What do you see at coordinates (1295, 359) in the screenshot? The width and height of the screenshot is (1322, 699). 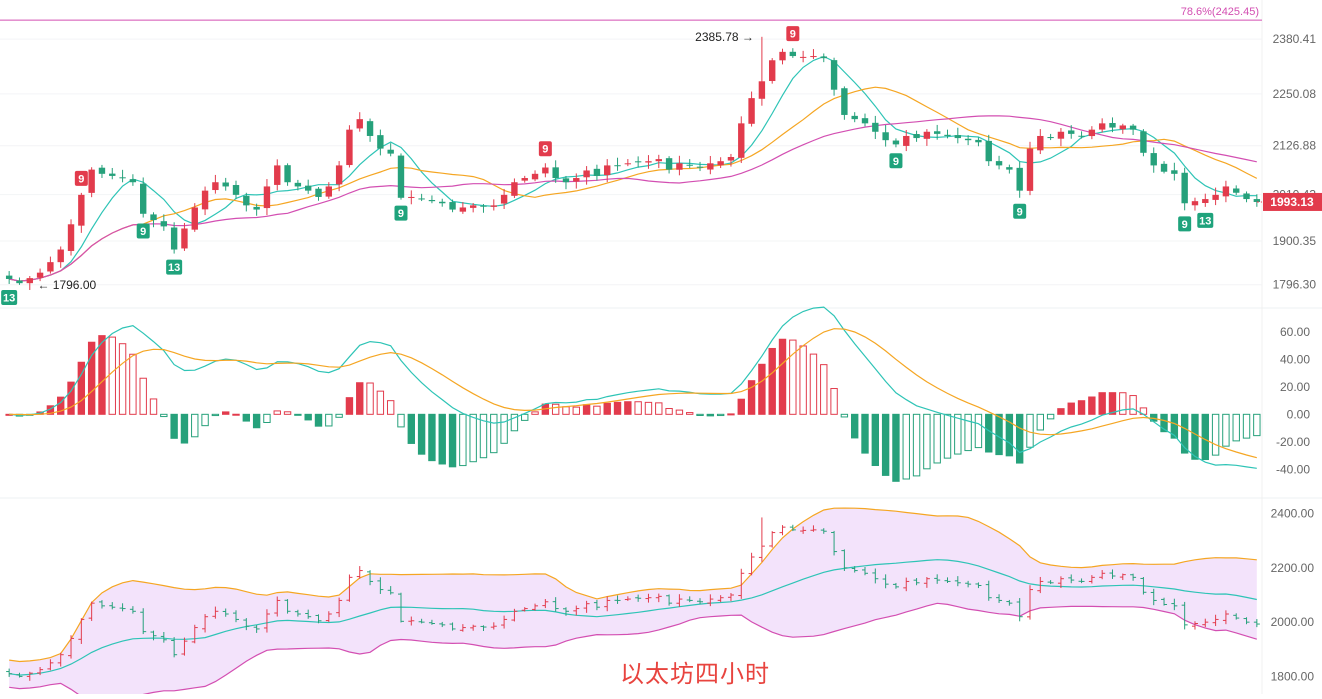 I see `macd-tick-label: 40.00` at bounding box center [1295, 359].